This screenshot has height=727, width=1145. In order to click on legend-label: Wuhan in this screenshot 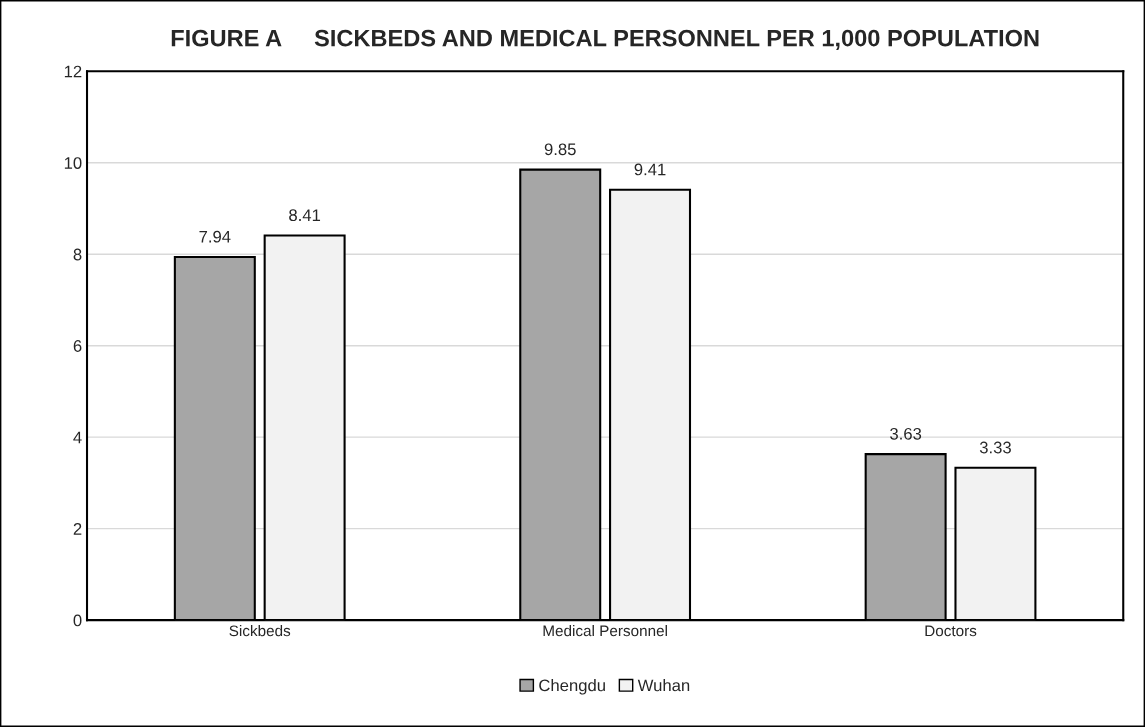, I will do `click(663, 685)`.